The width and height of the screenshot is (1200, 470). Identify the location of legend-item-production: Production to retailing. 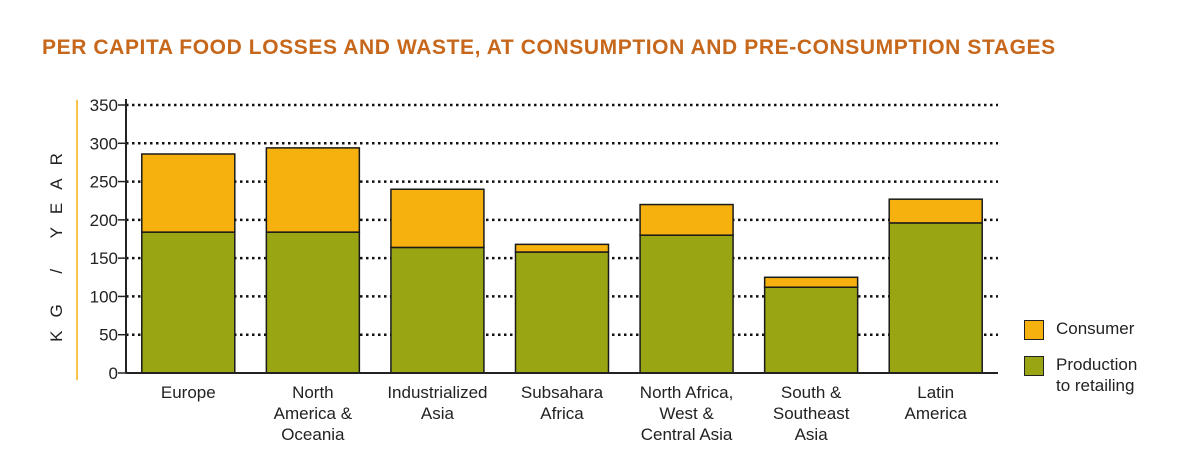
(1080, 375).